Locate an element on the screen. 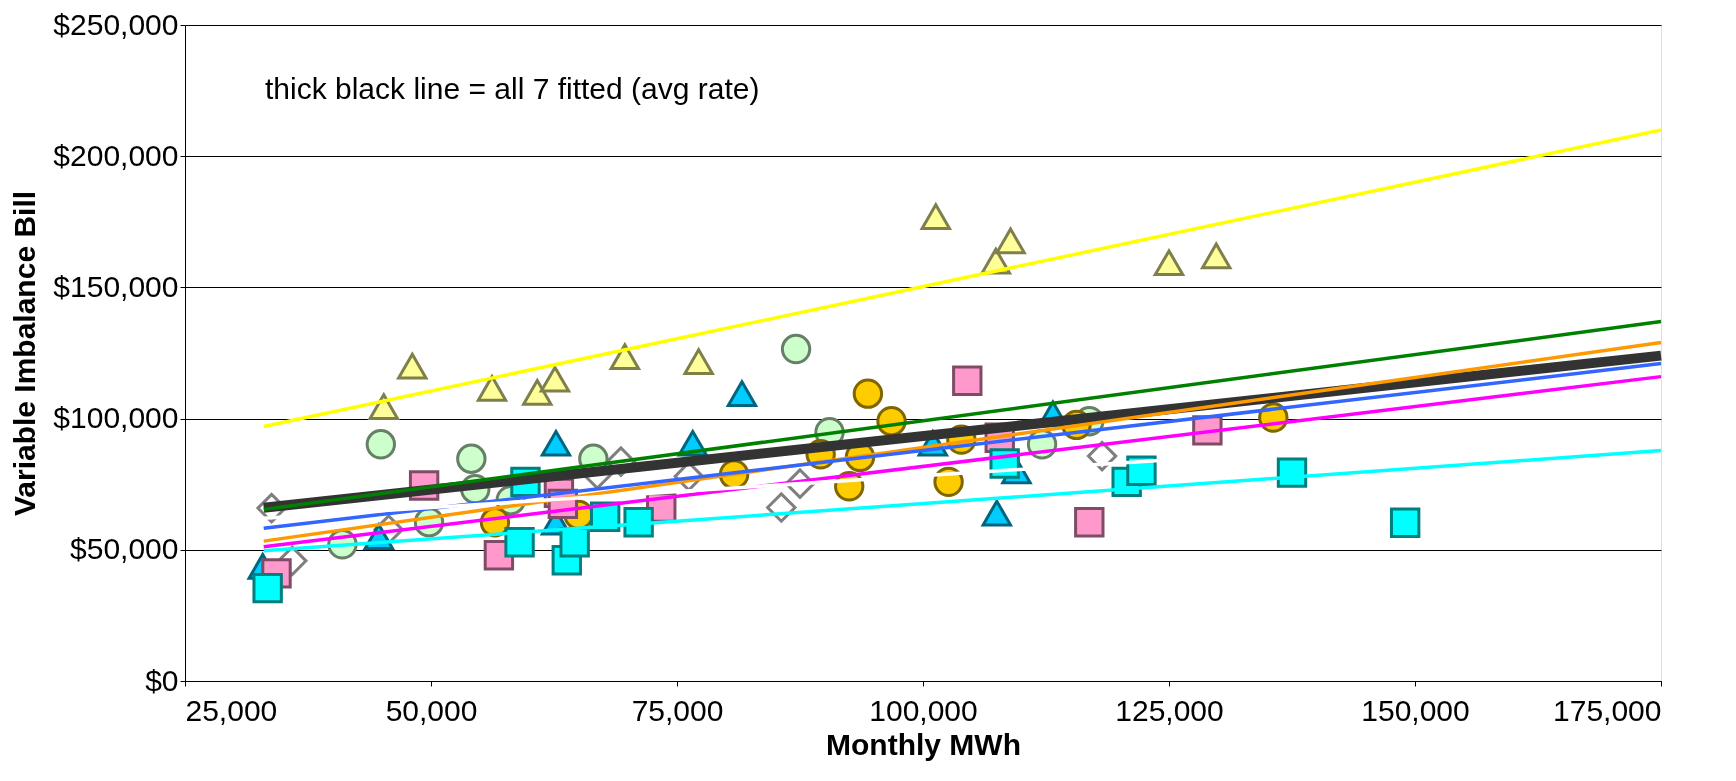 The height and width of the screenshot is (781, 1736). y-axis-title: Variable Imbalance Bill is located at coordinates (25, 353).